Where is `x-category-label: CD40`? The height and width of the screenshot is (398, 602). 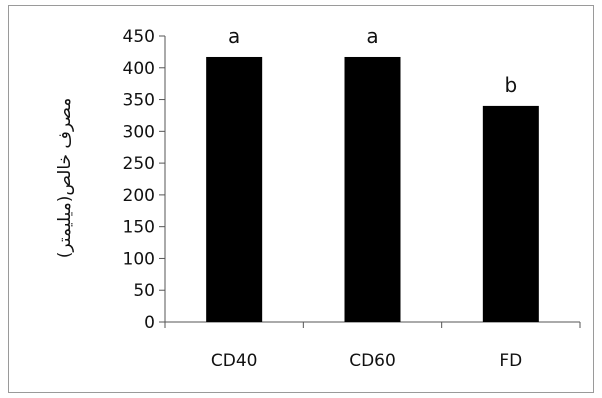 x-category-label: CD40 is located at coordinates (234, 361).